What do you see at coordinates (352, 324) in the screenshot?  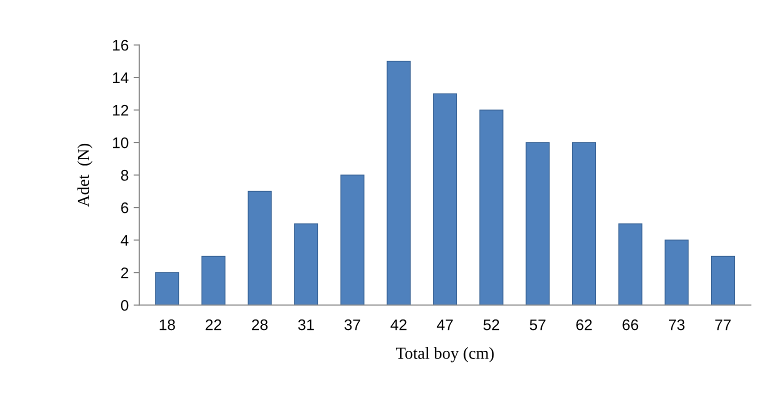 I see `x-tick-label: 37` at bounding box center [352, 324].